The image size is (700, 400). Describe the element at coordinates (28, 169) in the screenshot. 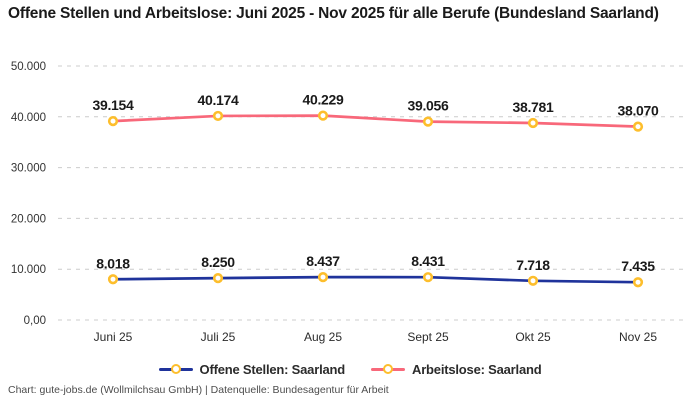

I see `y-axis-tick-label: 30.000` at that location.